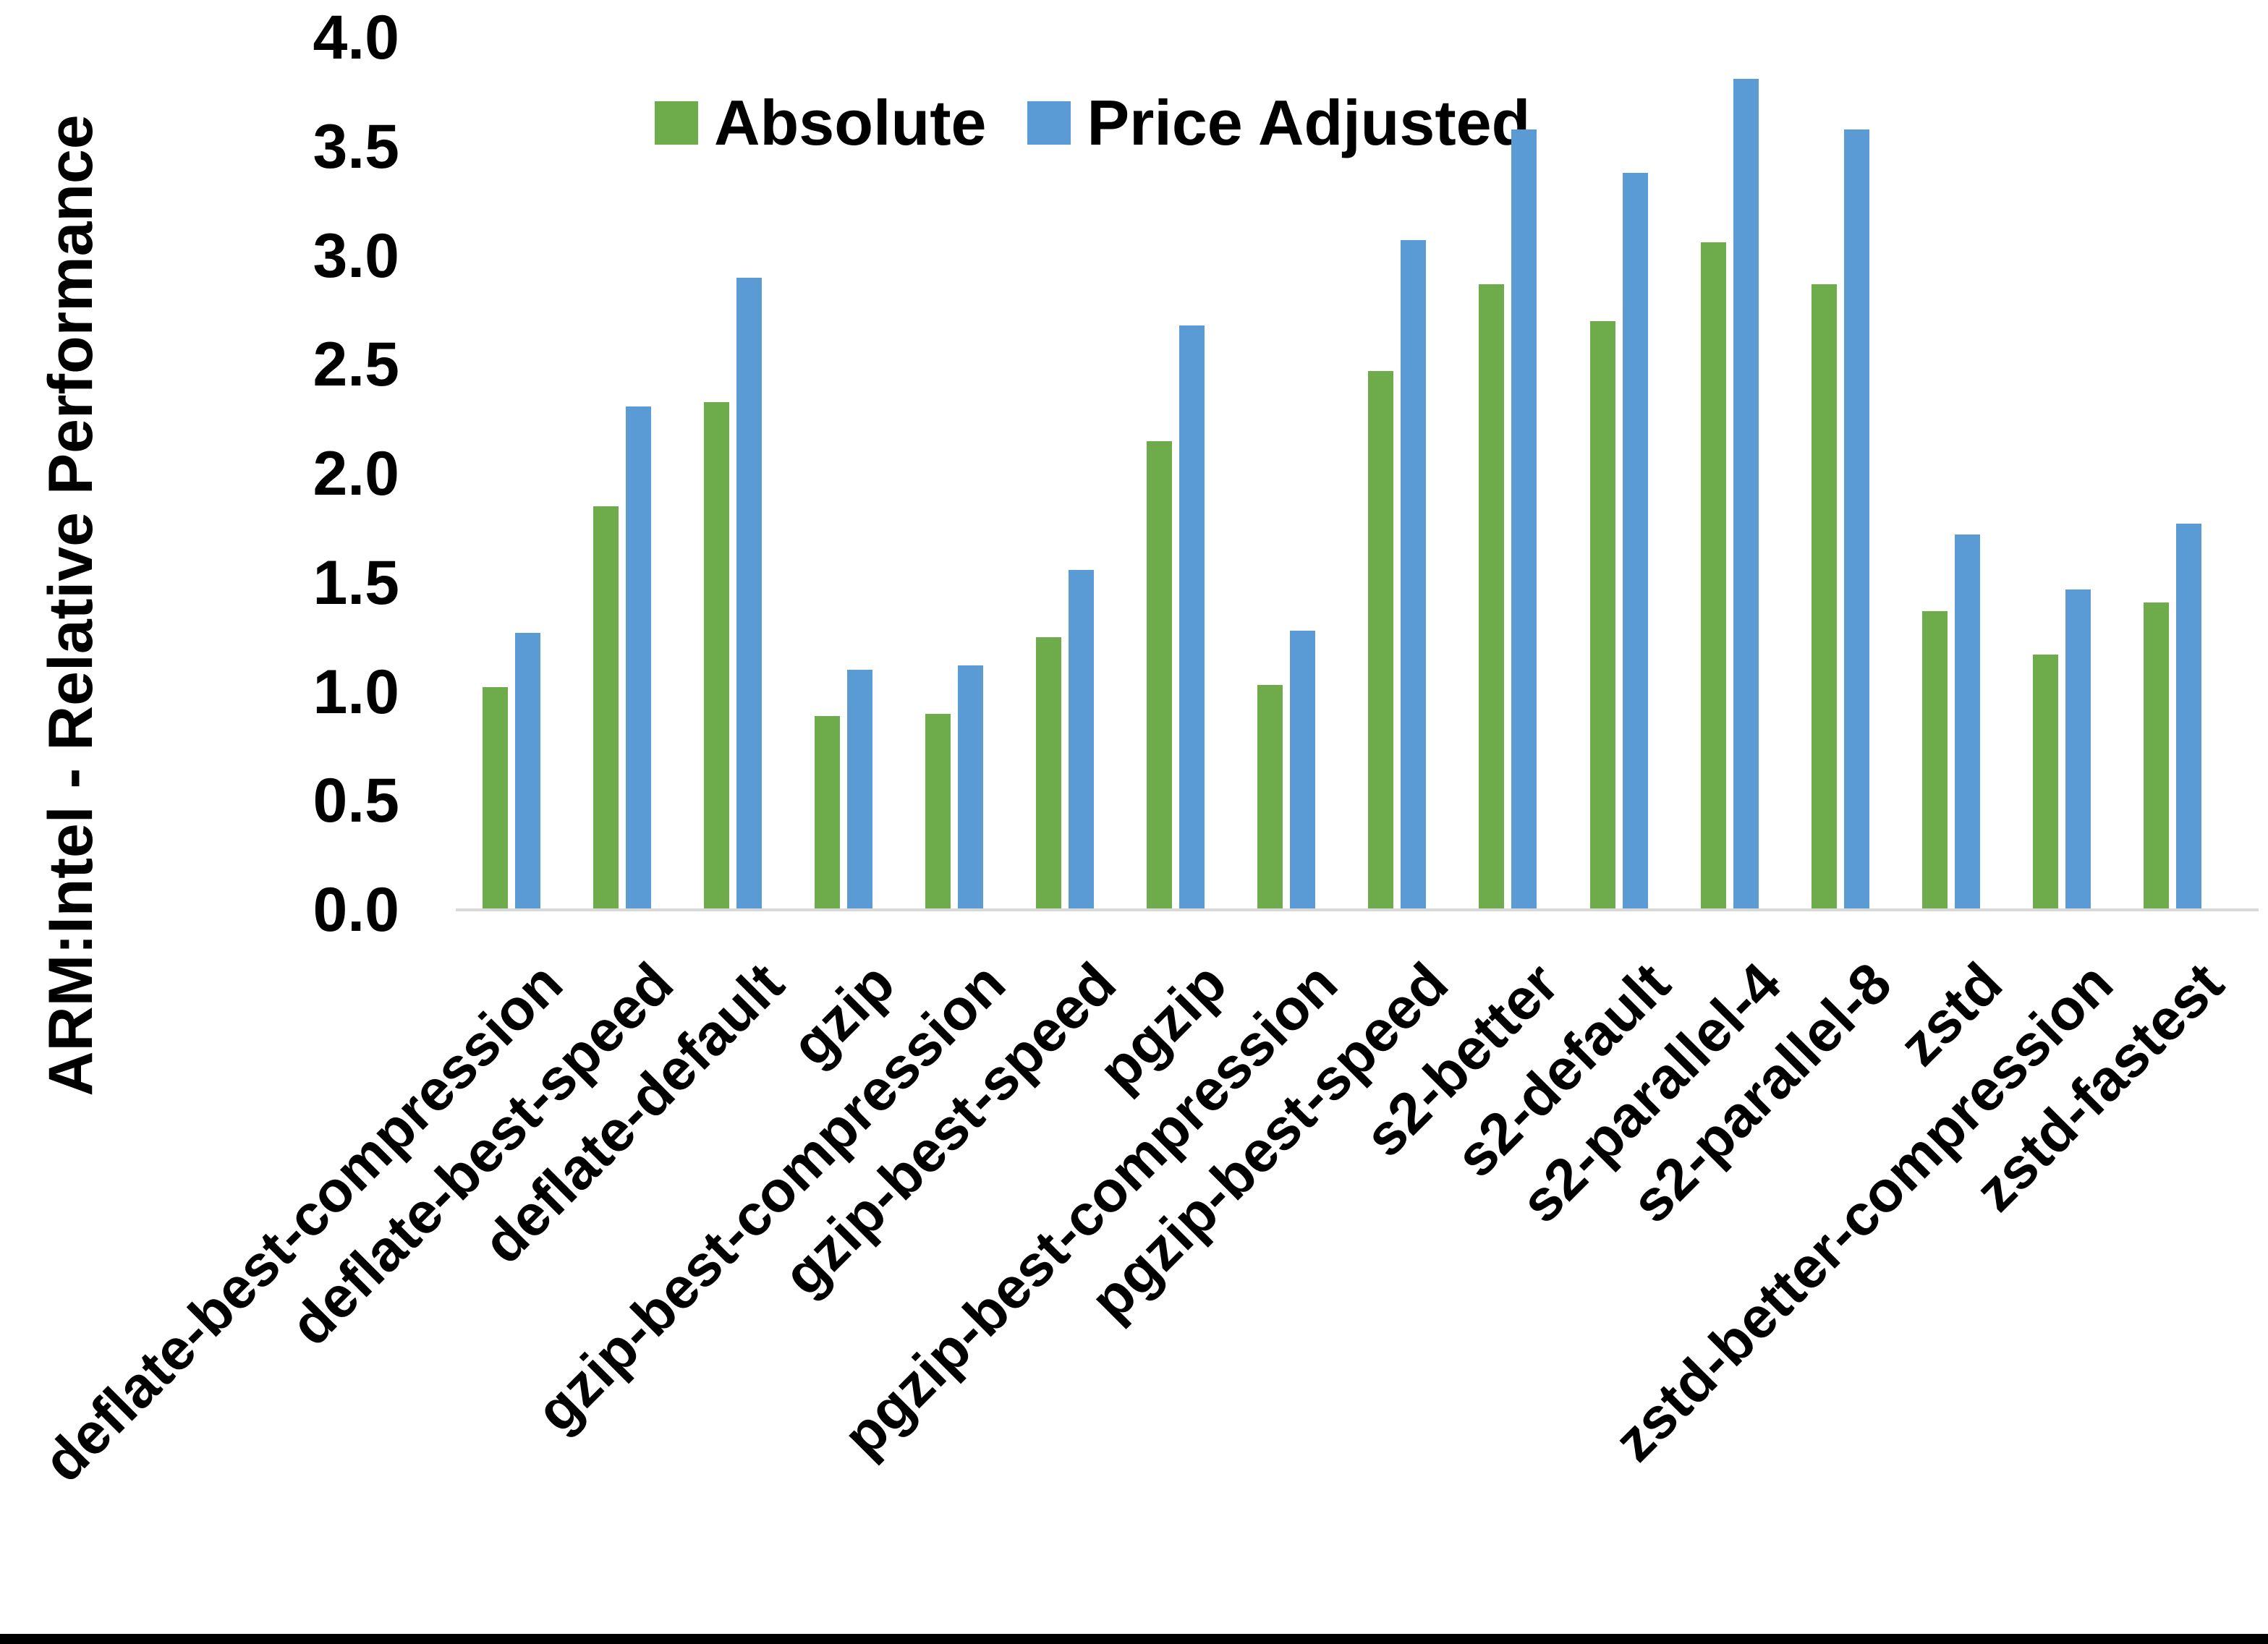 This screenshot has width=2268, height=1644. What do you see at coordinates (356, 365) in the screenshot?
I see `y-tick-label-2.5: 2.5` at bounding box center [356, 365].